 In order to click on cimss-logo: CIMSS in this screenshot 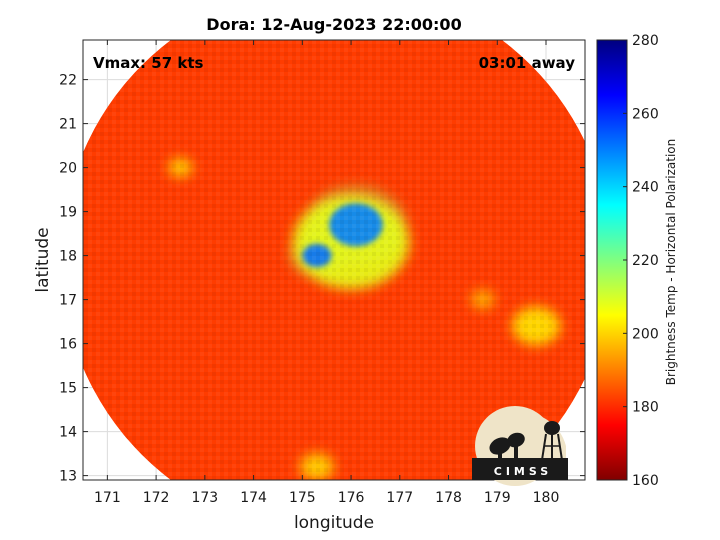, I will do `click(520, 446)`.